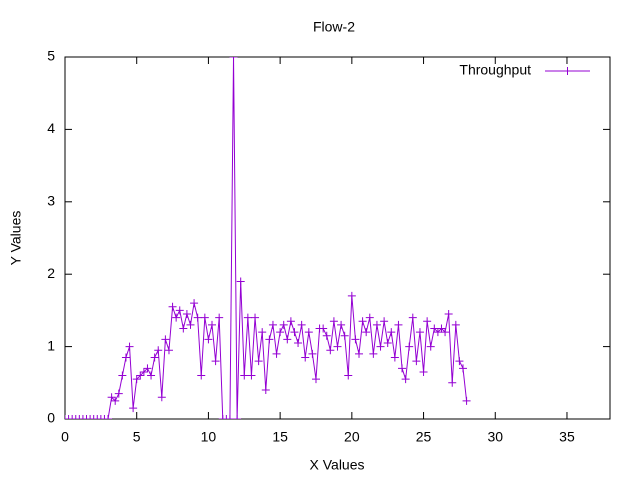 The height and width of the screenshot is (480, 640). I want to click on x-tick-label: 20, so click(352, 437).